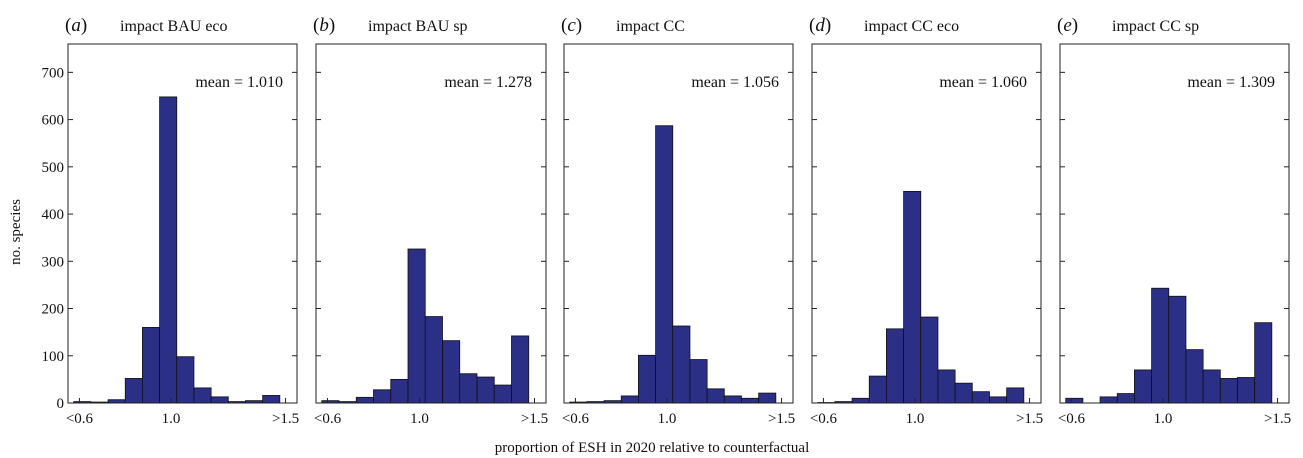 Image resolution: width=1303 pixels, height=458 pixels. What do you see at coordinates (76, 25) in the screenshot?
I see `panel-letter: (a)` at bounding box center [76, 25].